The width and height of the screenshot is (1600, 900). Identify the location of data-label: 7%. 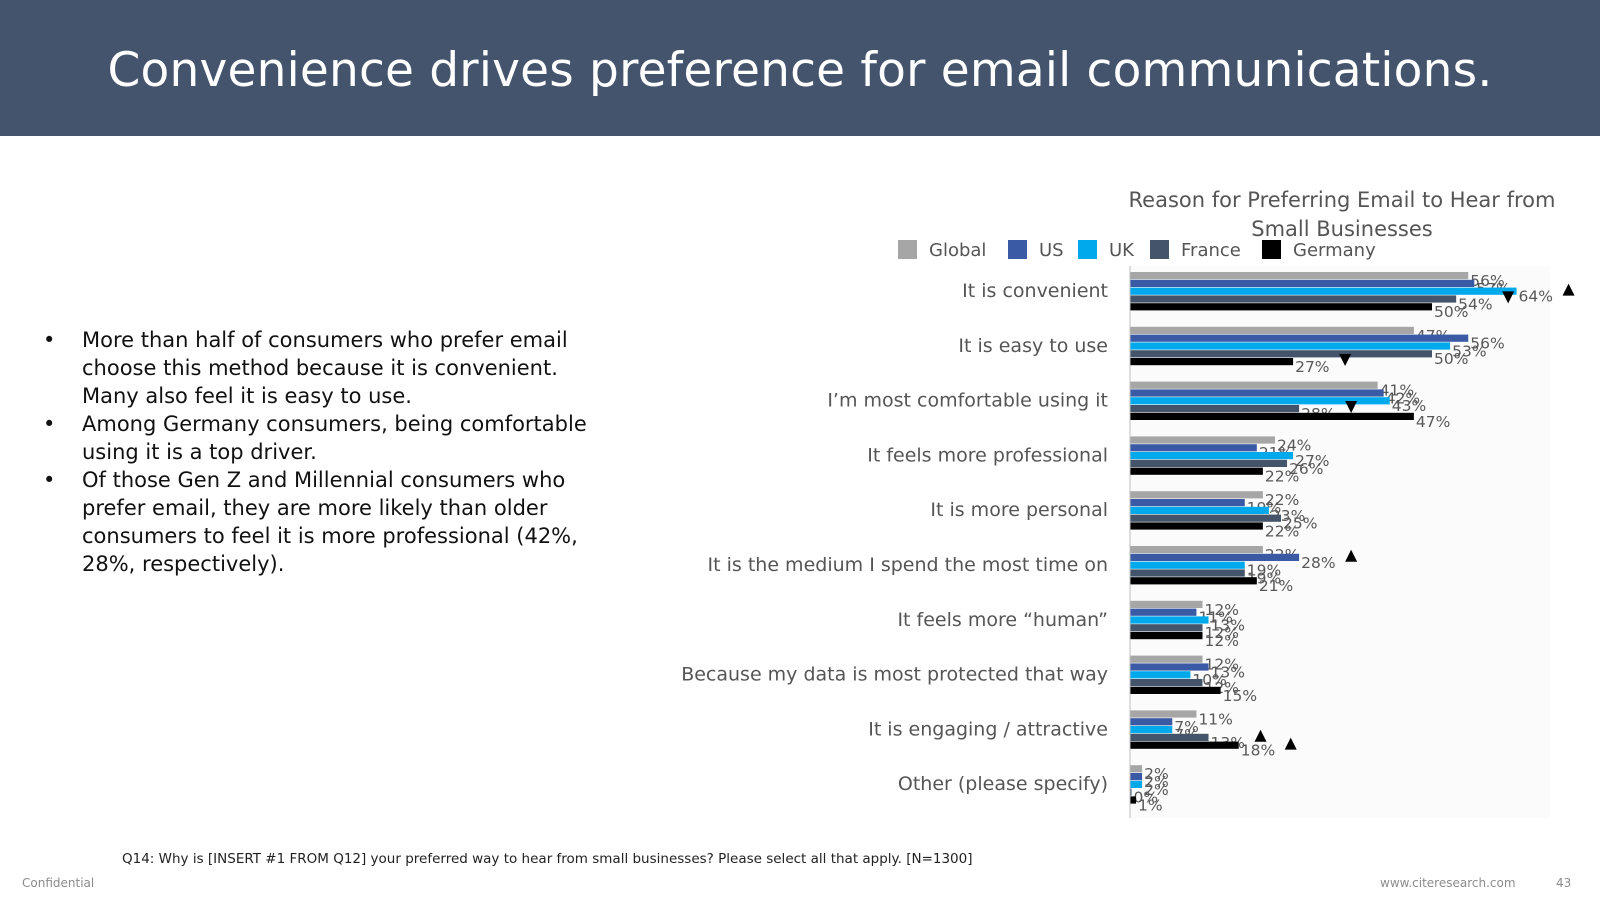
(1186, 727).